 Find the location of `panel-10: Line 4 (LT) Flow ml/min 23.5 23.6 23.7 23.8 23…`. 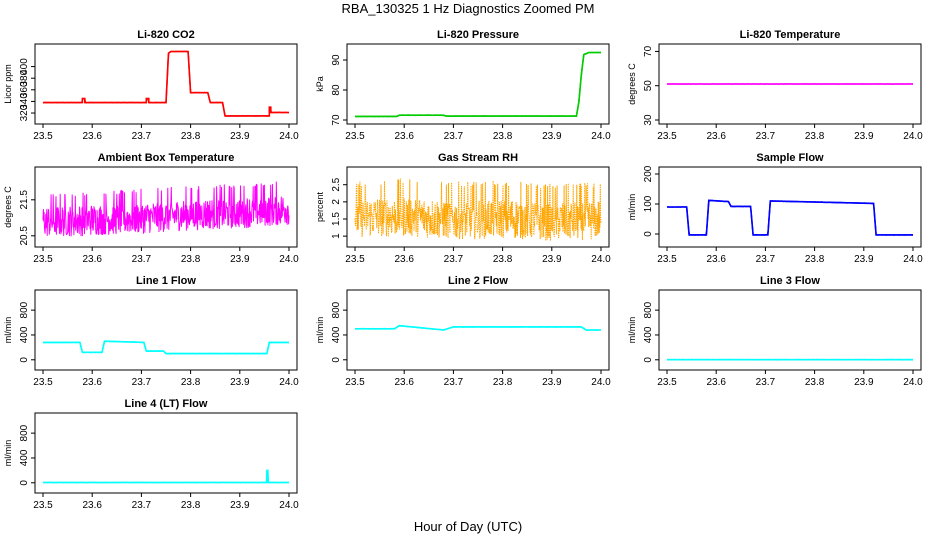

panel-10: Line 4 (LT) Flow ml/min 23.5 23.6 23.7 23.8 23… is located at coordinates (151, 454).